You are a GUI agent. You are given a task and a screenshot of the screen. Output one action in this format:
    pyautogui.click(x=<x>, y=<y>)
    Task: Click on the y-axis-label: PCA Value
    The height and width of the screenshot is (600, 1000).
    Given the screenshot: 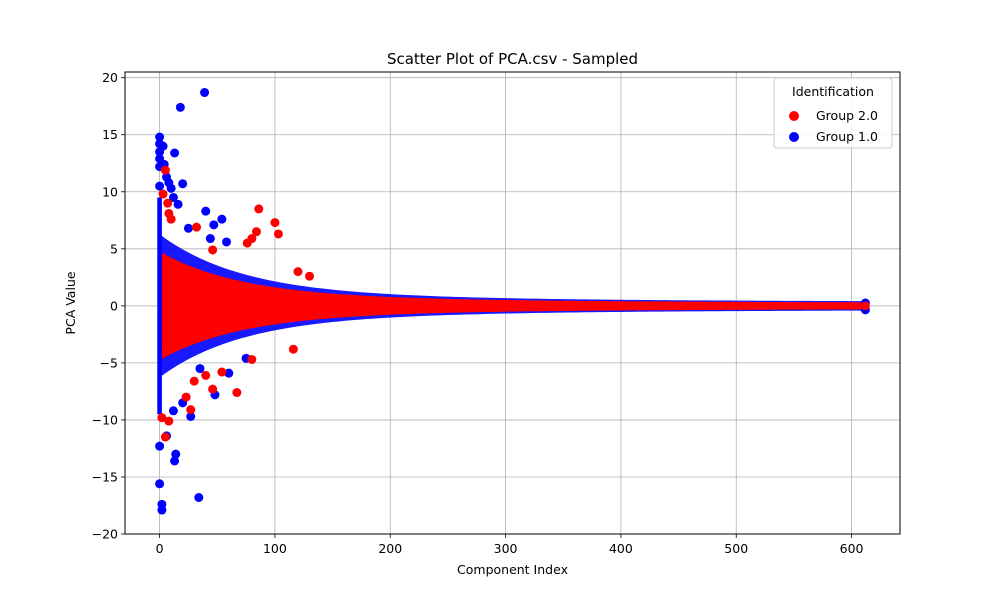 What is the action you would take?
    pyautogui.click(x=70, y=302)
    